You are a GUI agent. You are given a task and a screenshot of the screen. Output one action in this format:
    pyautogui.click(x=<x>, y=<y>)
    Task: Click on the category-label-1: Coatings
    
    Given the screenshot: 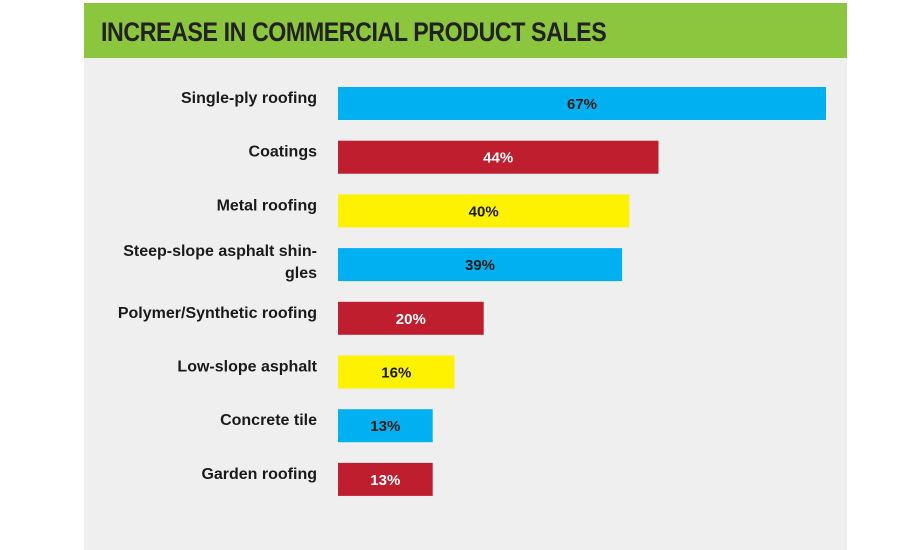 What is the action you would take?
    pyautogui.click(x=283, y=152)
    